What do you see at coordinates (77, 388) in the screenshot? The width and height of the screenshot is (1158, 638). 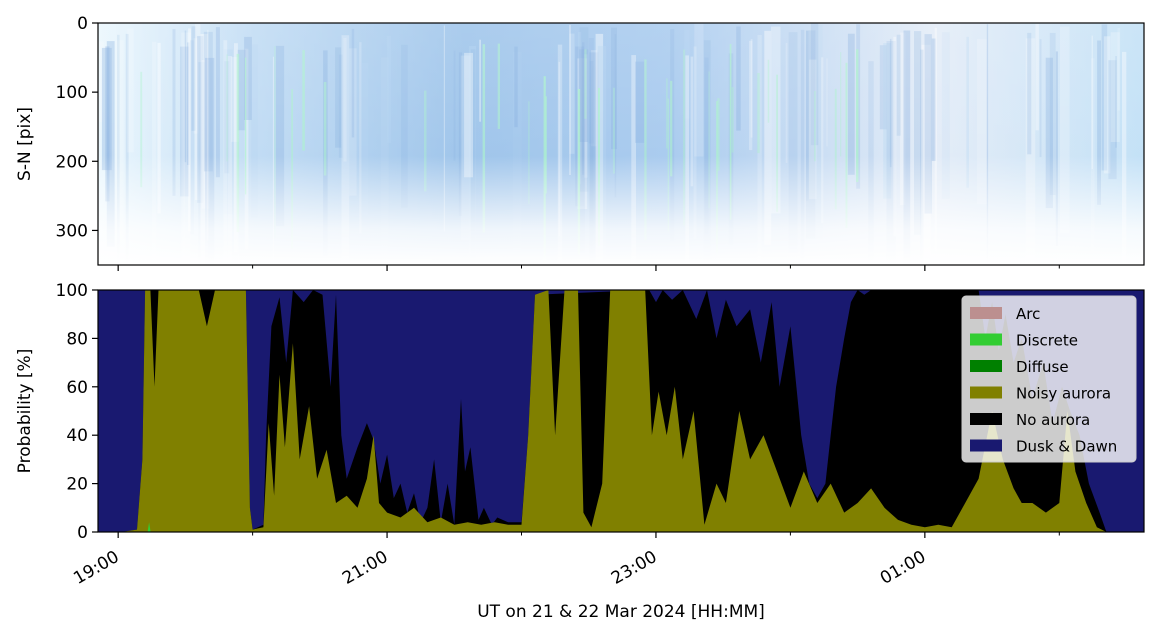 I see `probability-y-tick-label: 60` at bounding box center [77, 388].